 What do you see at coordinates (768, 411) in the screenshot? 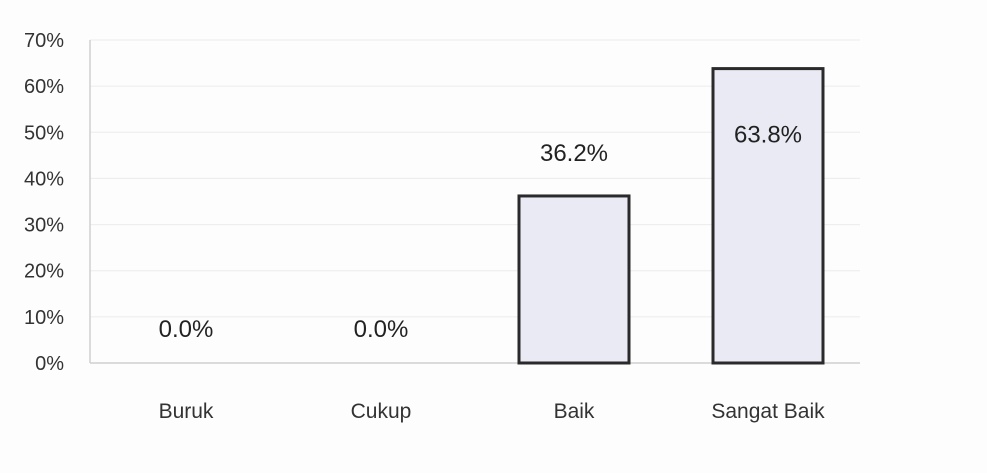
I see `x-tick-label: Sangat Baik` at bounding box center [768, 411].